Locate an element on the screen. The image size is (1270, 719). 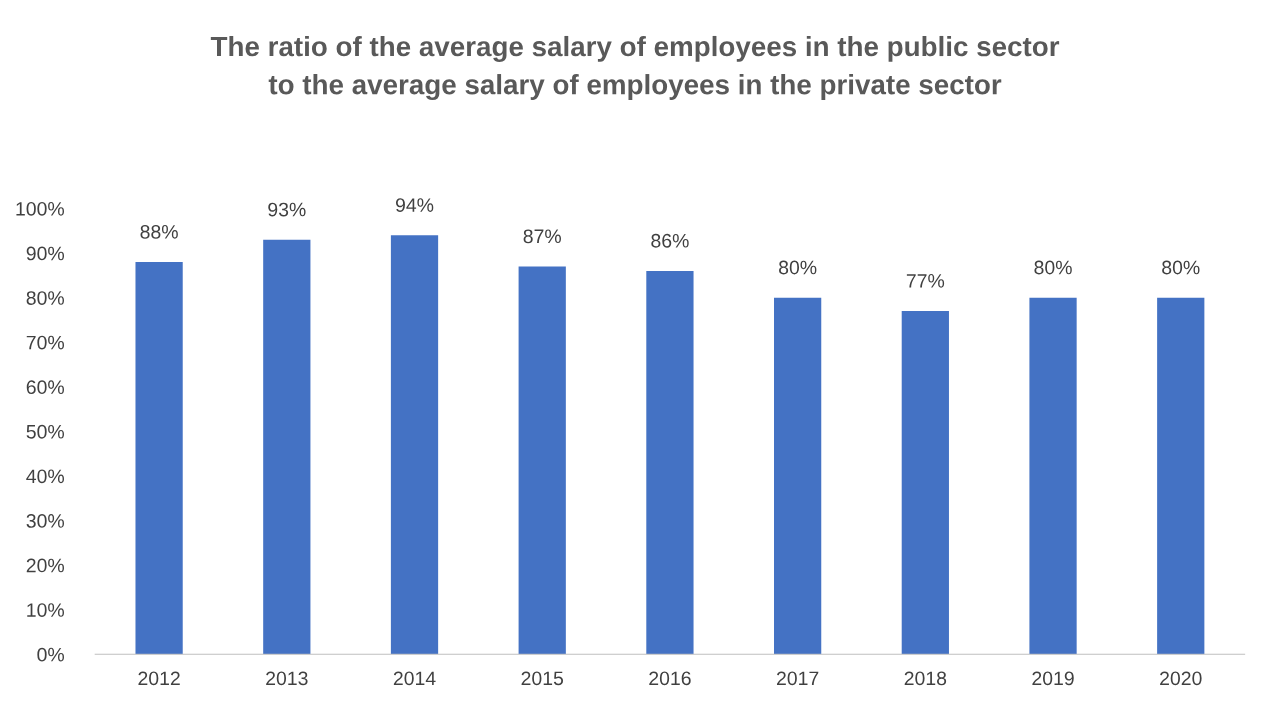
x-tick-label: 2020 is located at coordinates (1181, 678).